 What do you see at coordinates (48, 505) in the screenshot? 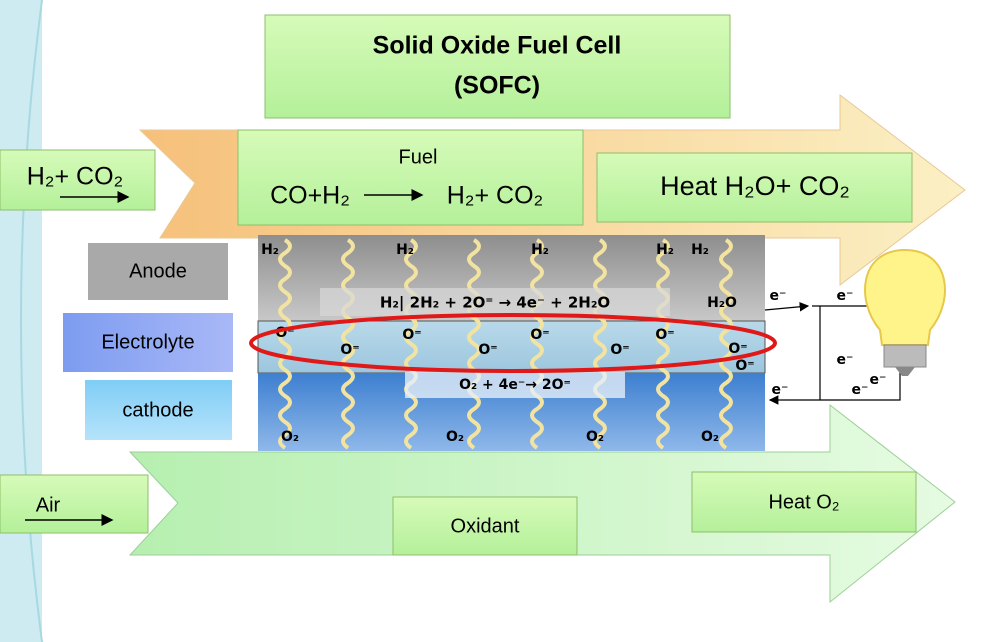
I see `inlet-air: Air` at bounding box center [48, 505].